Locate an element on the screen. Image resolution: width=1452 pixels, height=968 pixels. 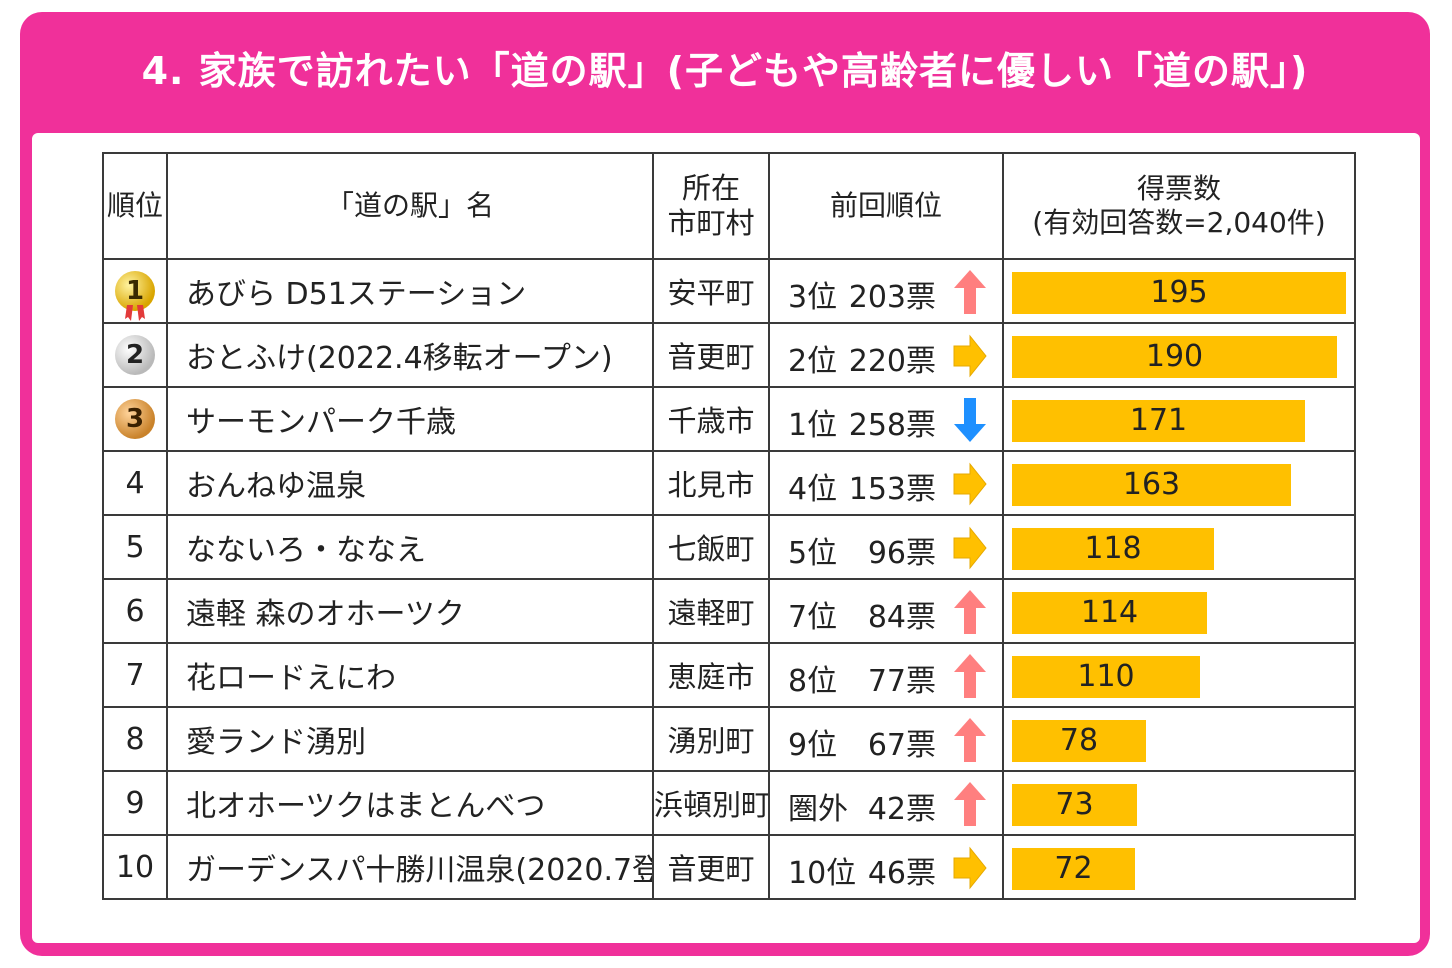
votes-cell: 72 is located at coordinates (1179, 867).